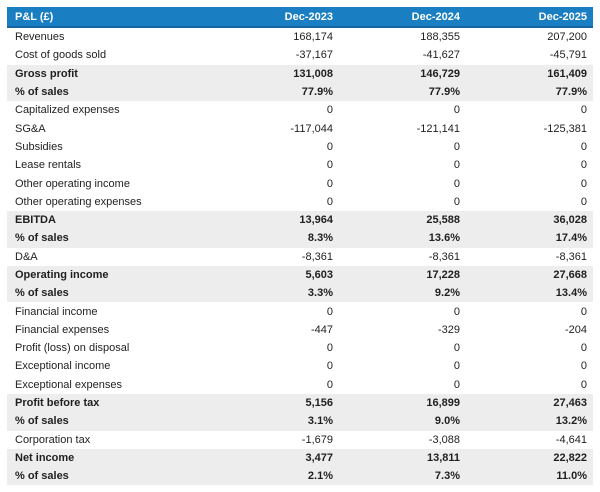 This screenshot has width=600, height=492. I want to click on table-row: Profit (loss) on disposal 0 0 0, so click(300, 348).